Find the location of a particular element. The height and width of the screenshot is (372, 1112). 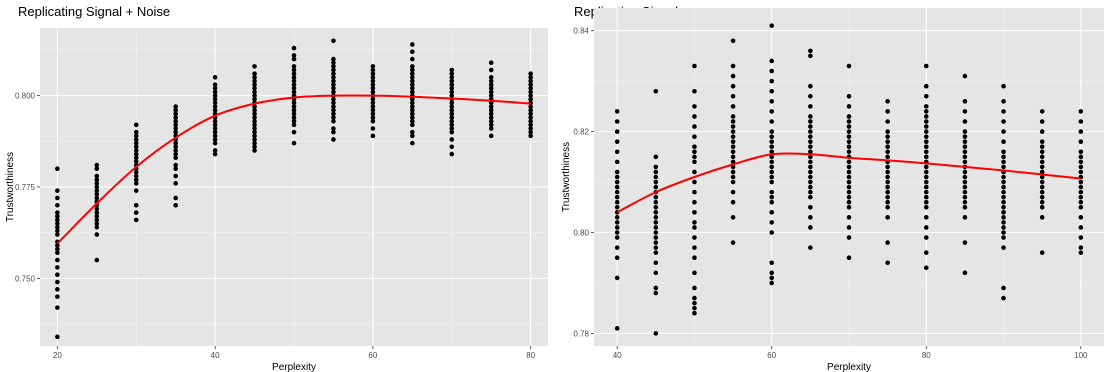

x-tick-label: 40 is located at coordinates (617, 355).